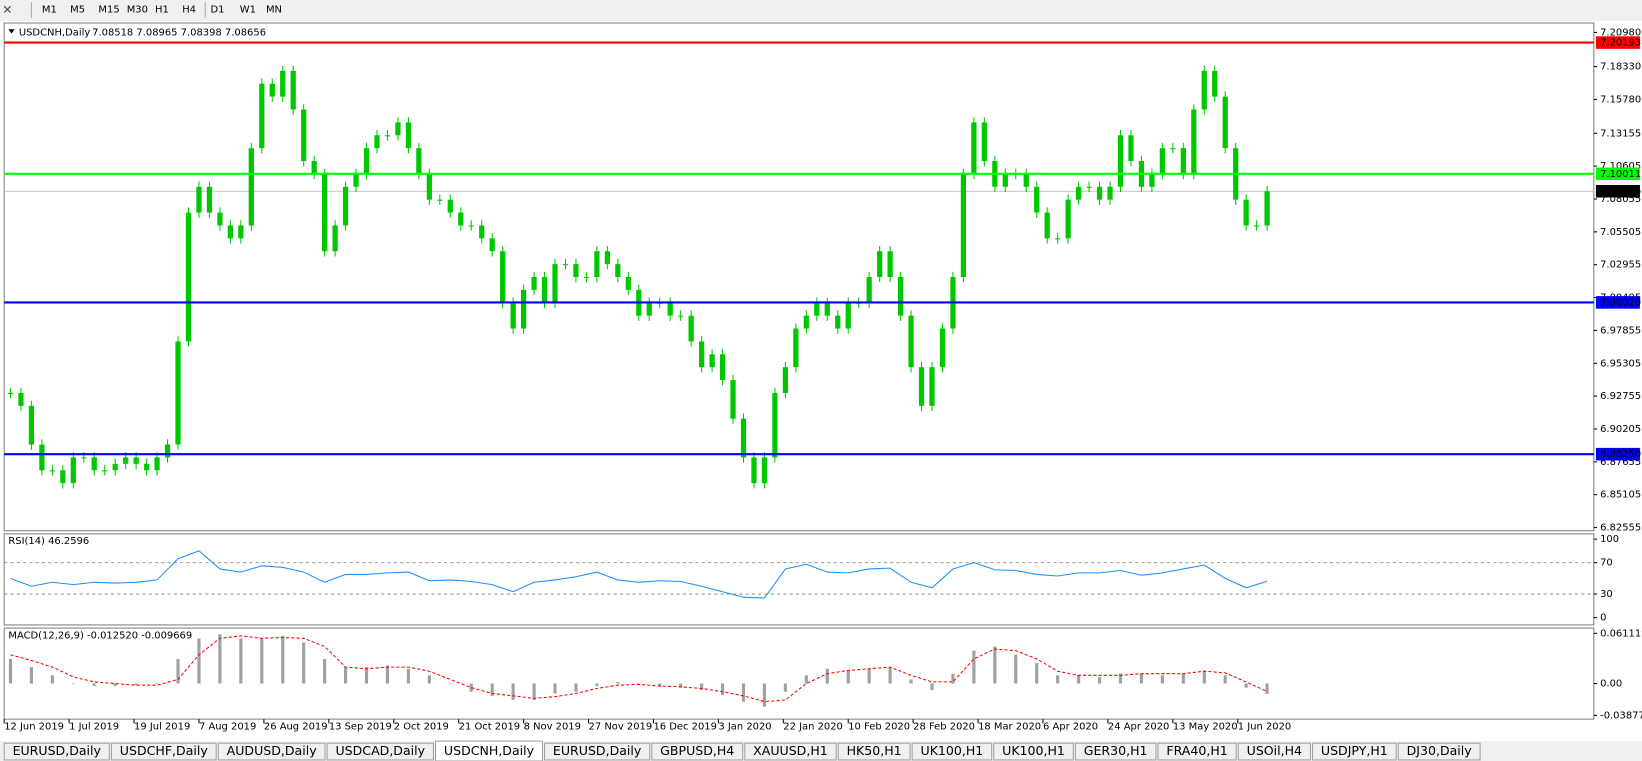 The width and height of the screenshot is (1642, 761). What do you see at coordinates (1115, 751) in the screenshot?
I see `tab: GER30,H1` at bounding box center [1115, 751].